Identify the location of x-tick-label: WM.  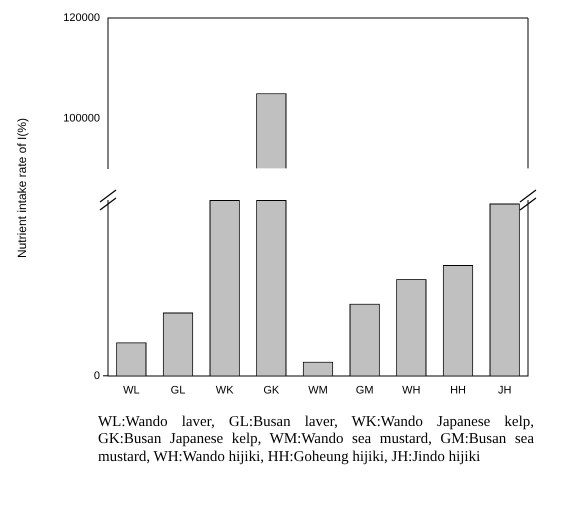
(318, 390).